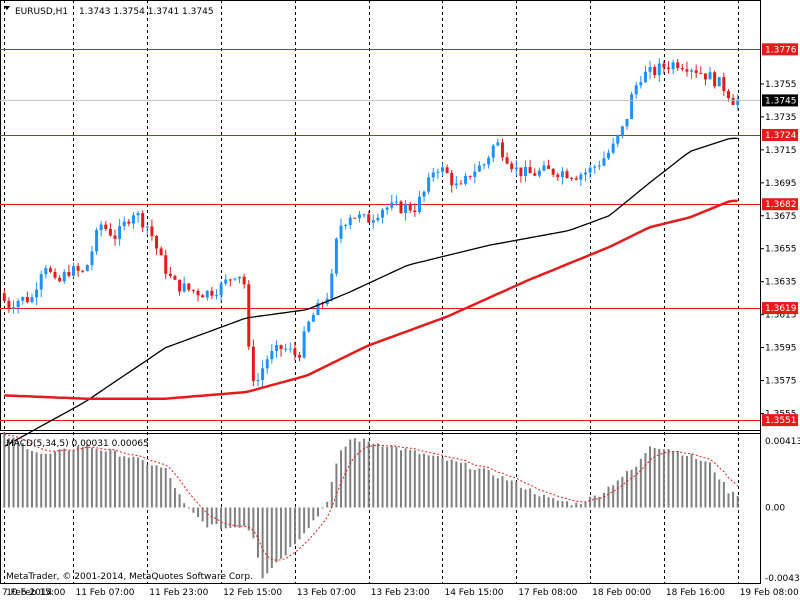 Image resolution: width=800 pixels, height=600 pixels. I want to click on level-label: 1.3682, so click(781, 205).